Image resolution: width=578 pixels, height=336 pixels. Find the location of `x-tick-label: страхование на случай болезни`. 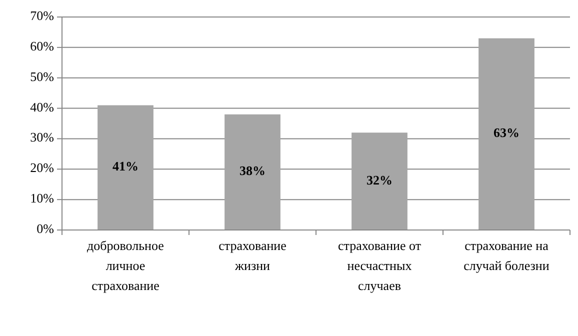

x-tick-label: страхование на случай болезни is located at coordinates (507, 255).